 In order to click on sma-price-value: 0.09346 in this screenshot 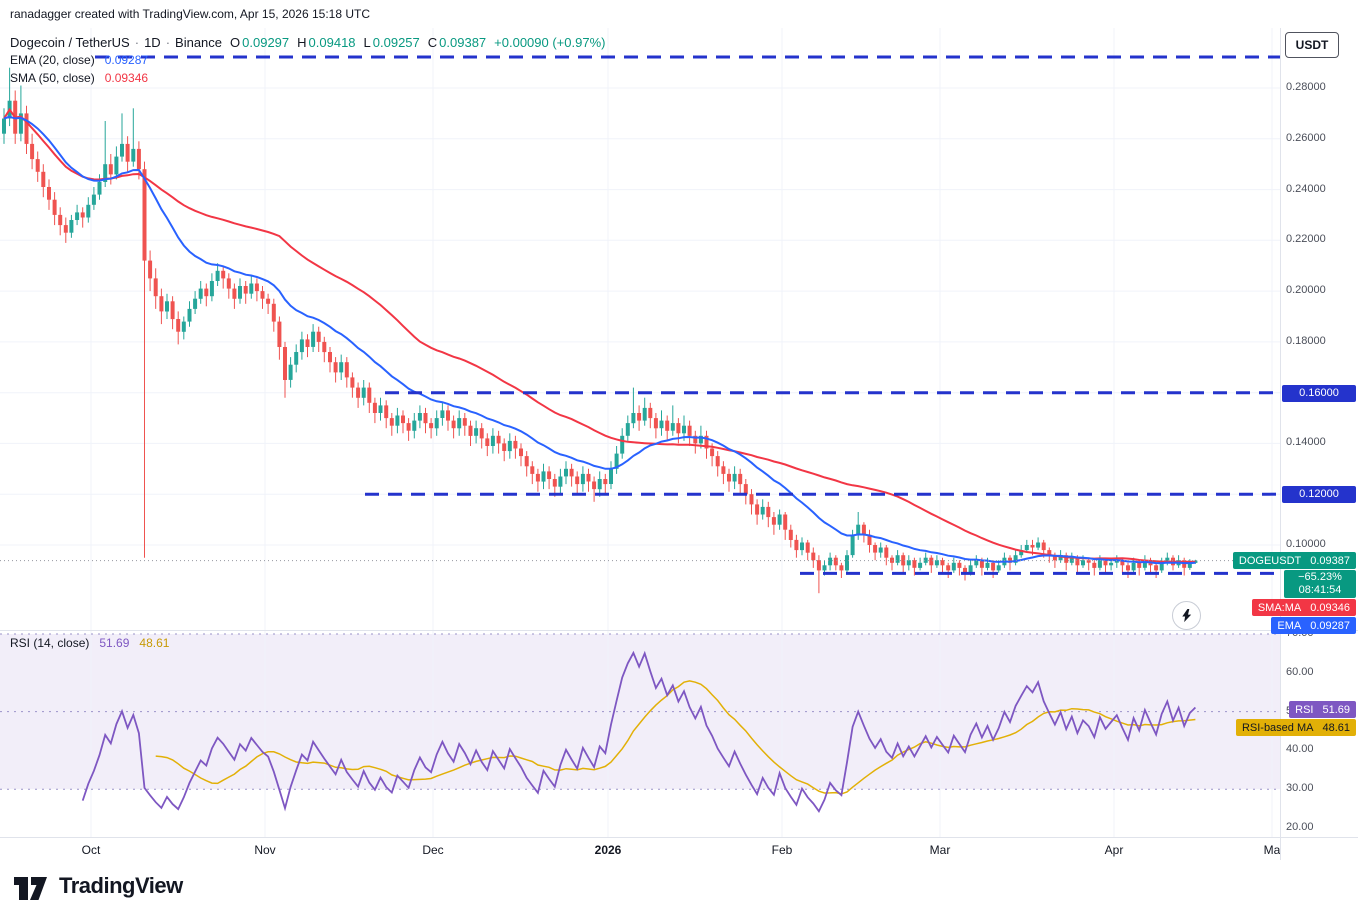, I will do `click(1330, 607)`.